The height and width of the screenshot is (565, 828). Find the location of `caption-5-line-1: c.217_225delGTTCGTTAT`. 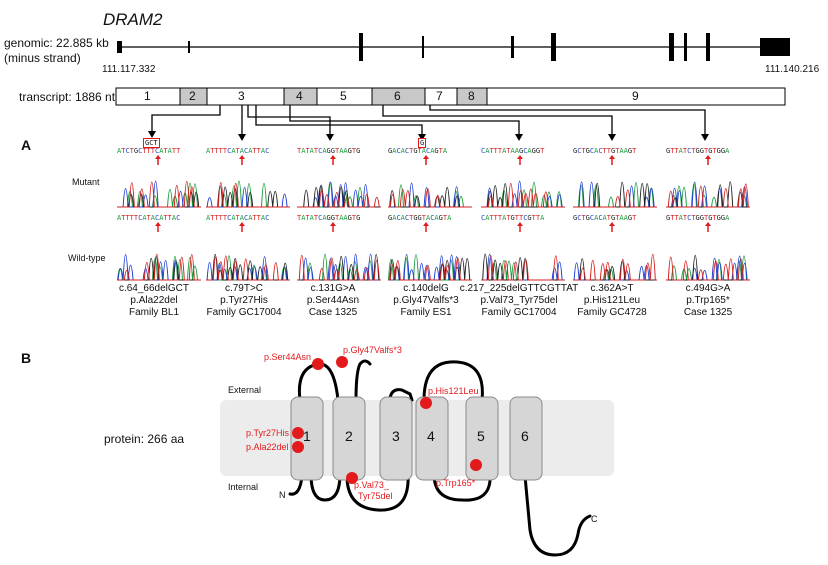

caption-5-line-1: c.217_225delGTTCGTTAT is located at coordinates (519, 288).